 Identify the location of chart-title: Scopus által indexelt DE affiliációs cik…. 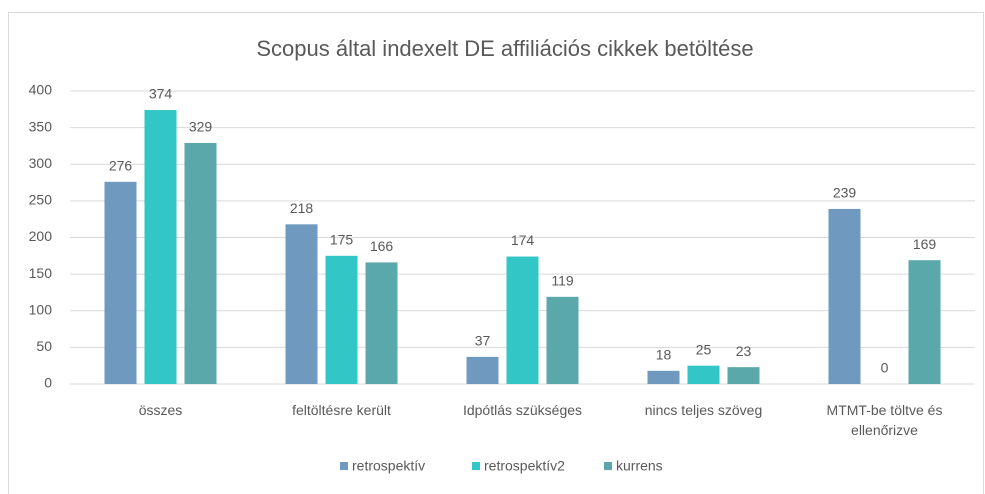
(504, 48).